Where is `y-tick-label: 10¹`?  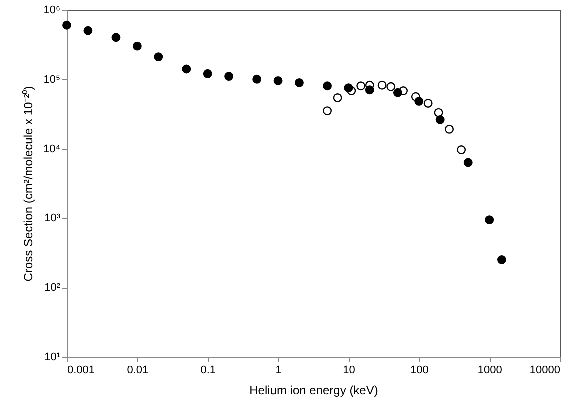
y-tick-label: 10¹ is located at coordinates (52, 358).